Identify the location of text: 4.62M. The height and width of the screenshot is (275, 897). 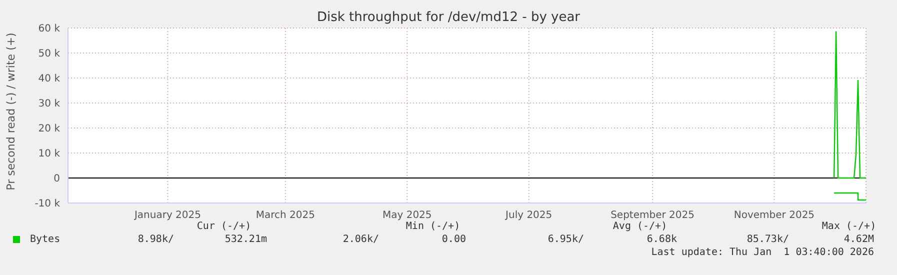
(859, 239).